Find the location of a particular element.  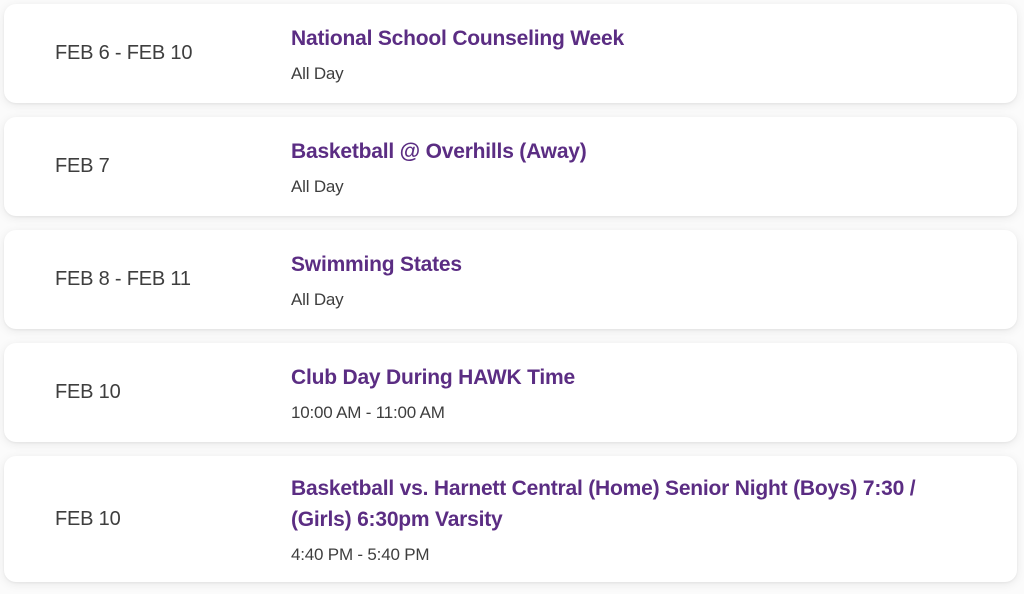

event-time-label: 10:00 AM - 11:00 AM is located at coordinates (368, 412).